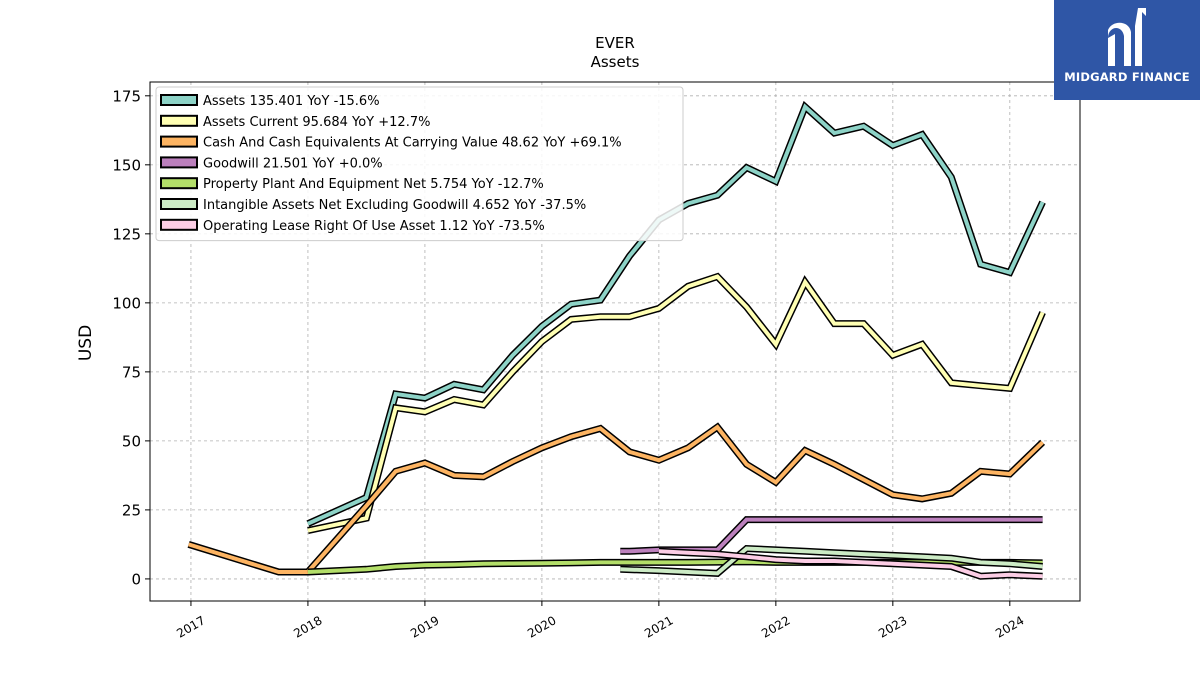  I want to click on legend-box, so click(419, 164).